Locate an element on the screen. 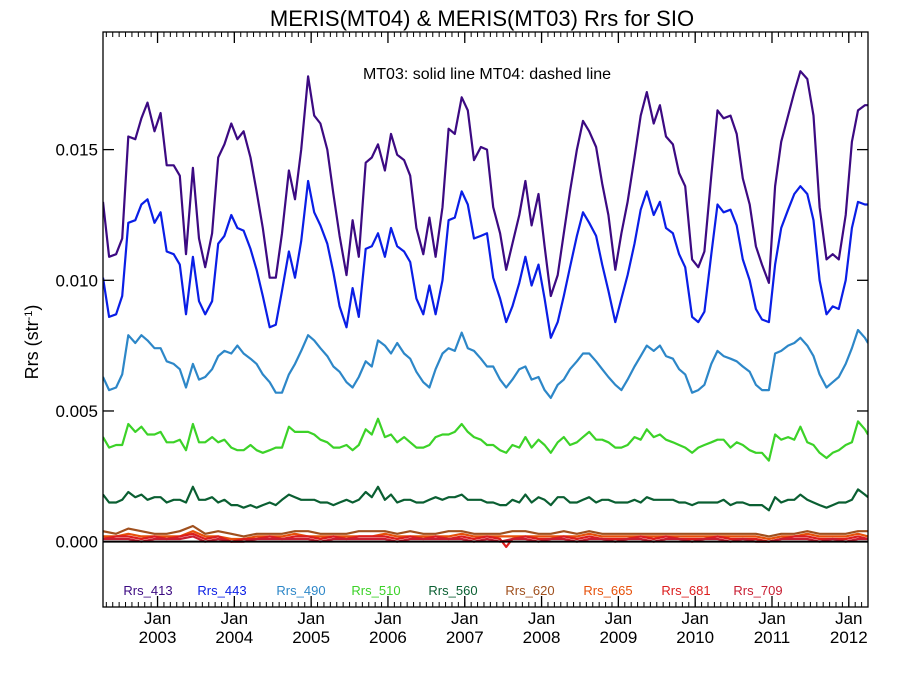  x-tick-year-label: 2011 is located at coordinates (772, 637).